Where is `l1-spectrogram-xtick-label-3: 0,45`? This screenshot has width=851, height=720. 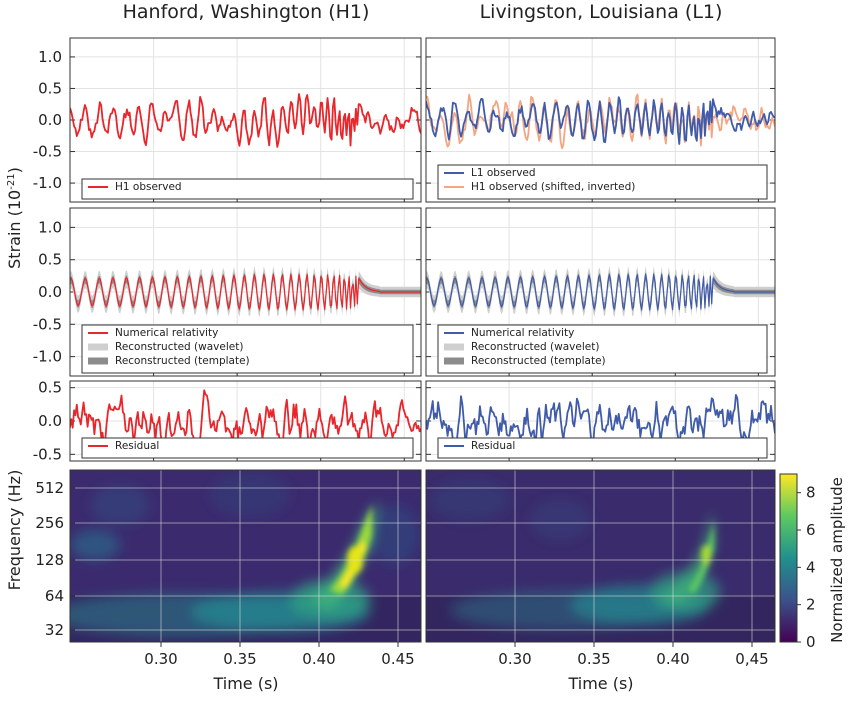 l1-spectrogram-xtick-label-3: 0,45 is located at coordinates (751, 659).